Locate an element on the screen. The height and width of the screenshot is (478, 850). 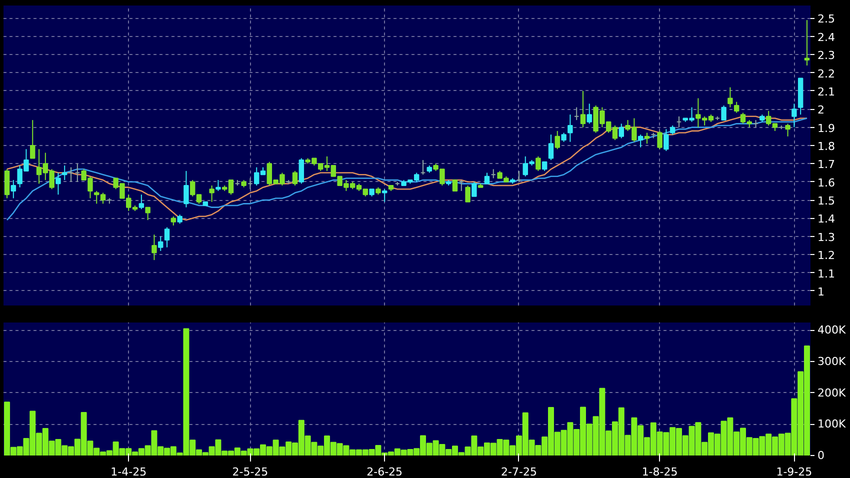
y-tick-label: 1.4 is located at coordinates (826, 219).